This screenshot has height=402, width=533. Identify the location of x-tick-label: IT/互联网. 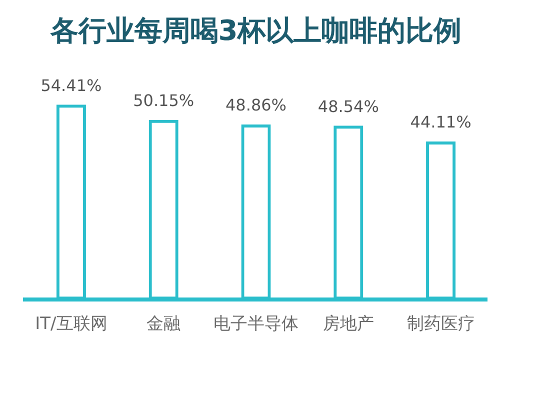
(71, 324).